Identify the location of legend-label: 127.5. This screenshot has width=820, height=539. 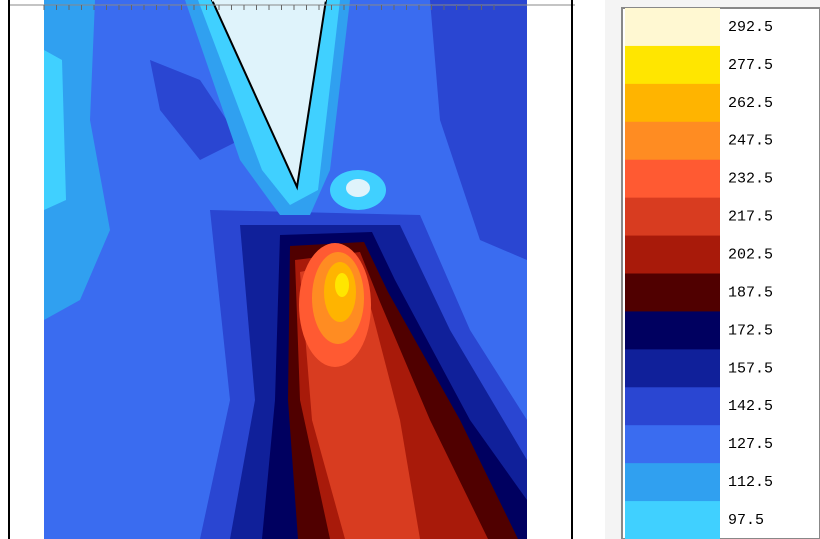
(750, 444).